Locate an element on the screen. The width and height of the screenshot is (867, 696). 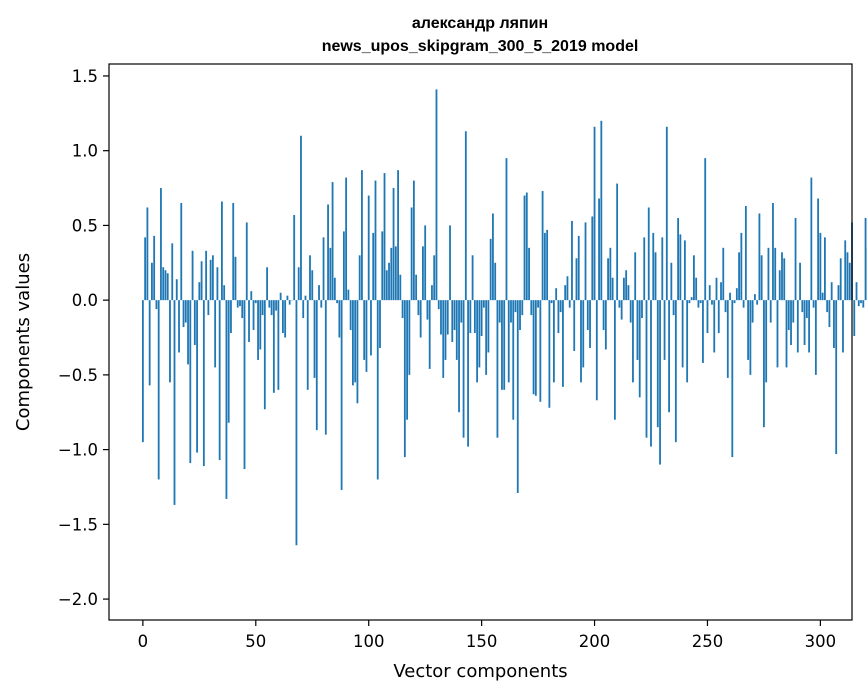
y-tick-label: 1.5 is located at coordinates (85, 76).